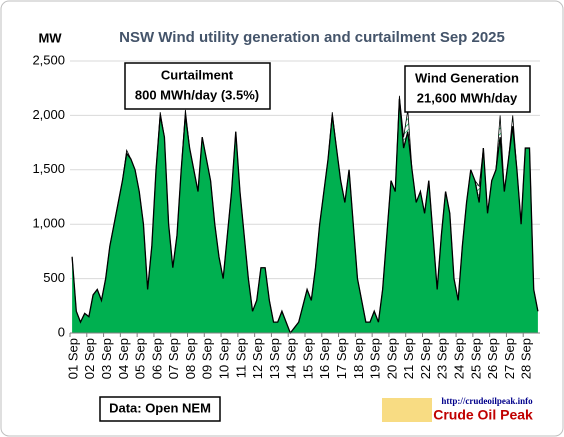 The width and height of the screenshot is (564, 437). What do you see at coordinates (140, 358) in the screenshot?
I see `x-tick-label: 05 Sep` at bounding box center [140, 358].